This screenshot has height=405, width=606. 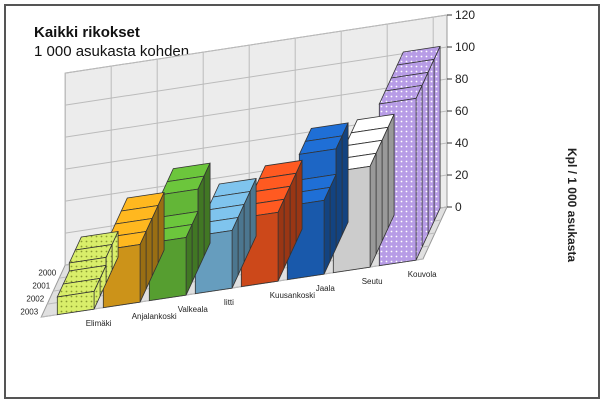 What do you see at coordinates (462, 79) in the screenshot?
I see `y-tick-label: 80` at bounding box center [462, 79].